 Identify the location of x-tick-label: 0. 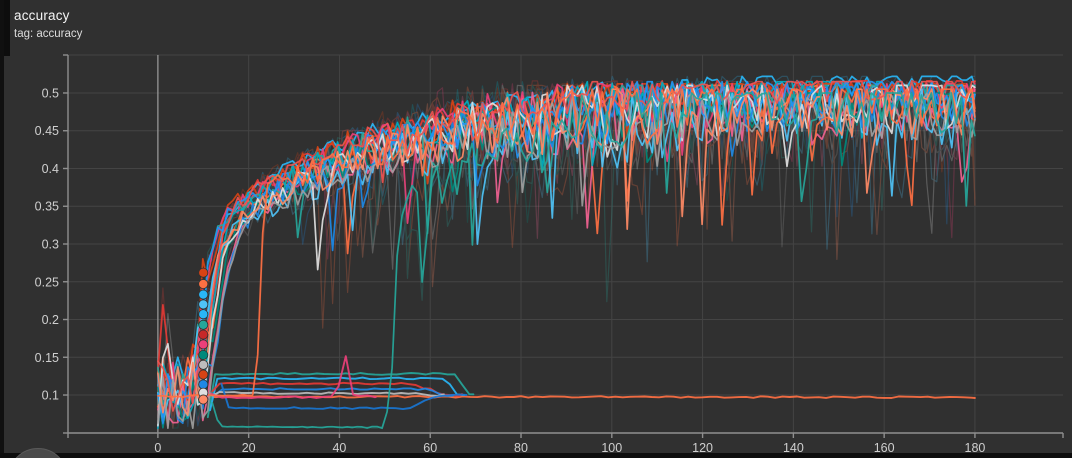
(157, 448).